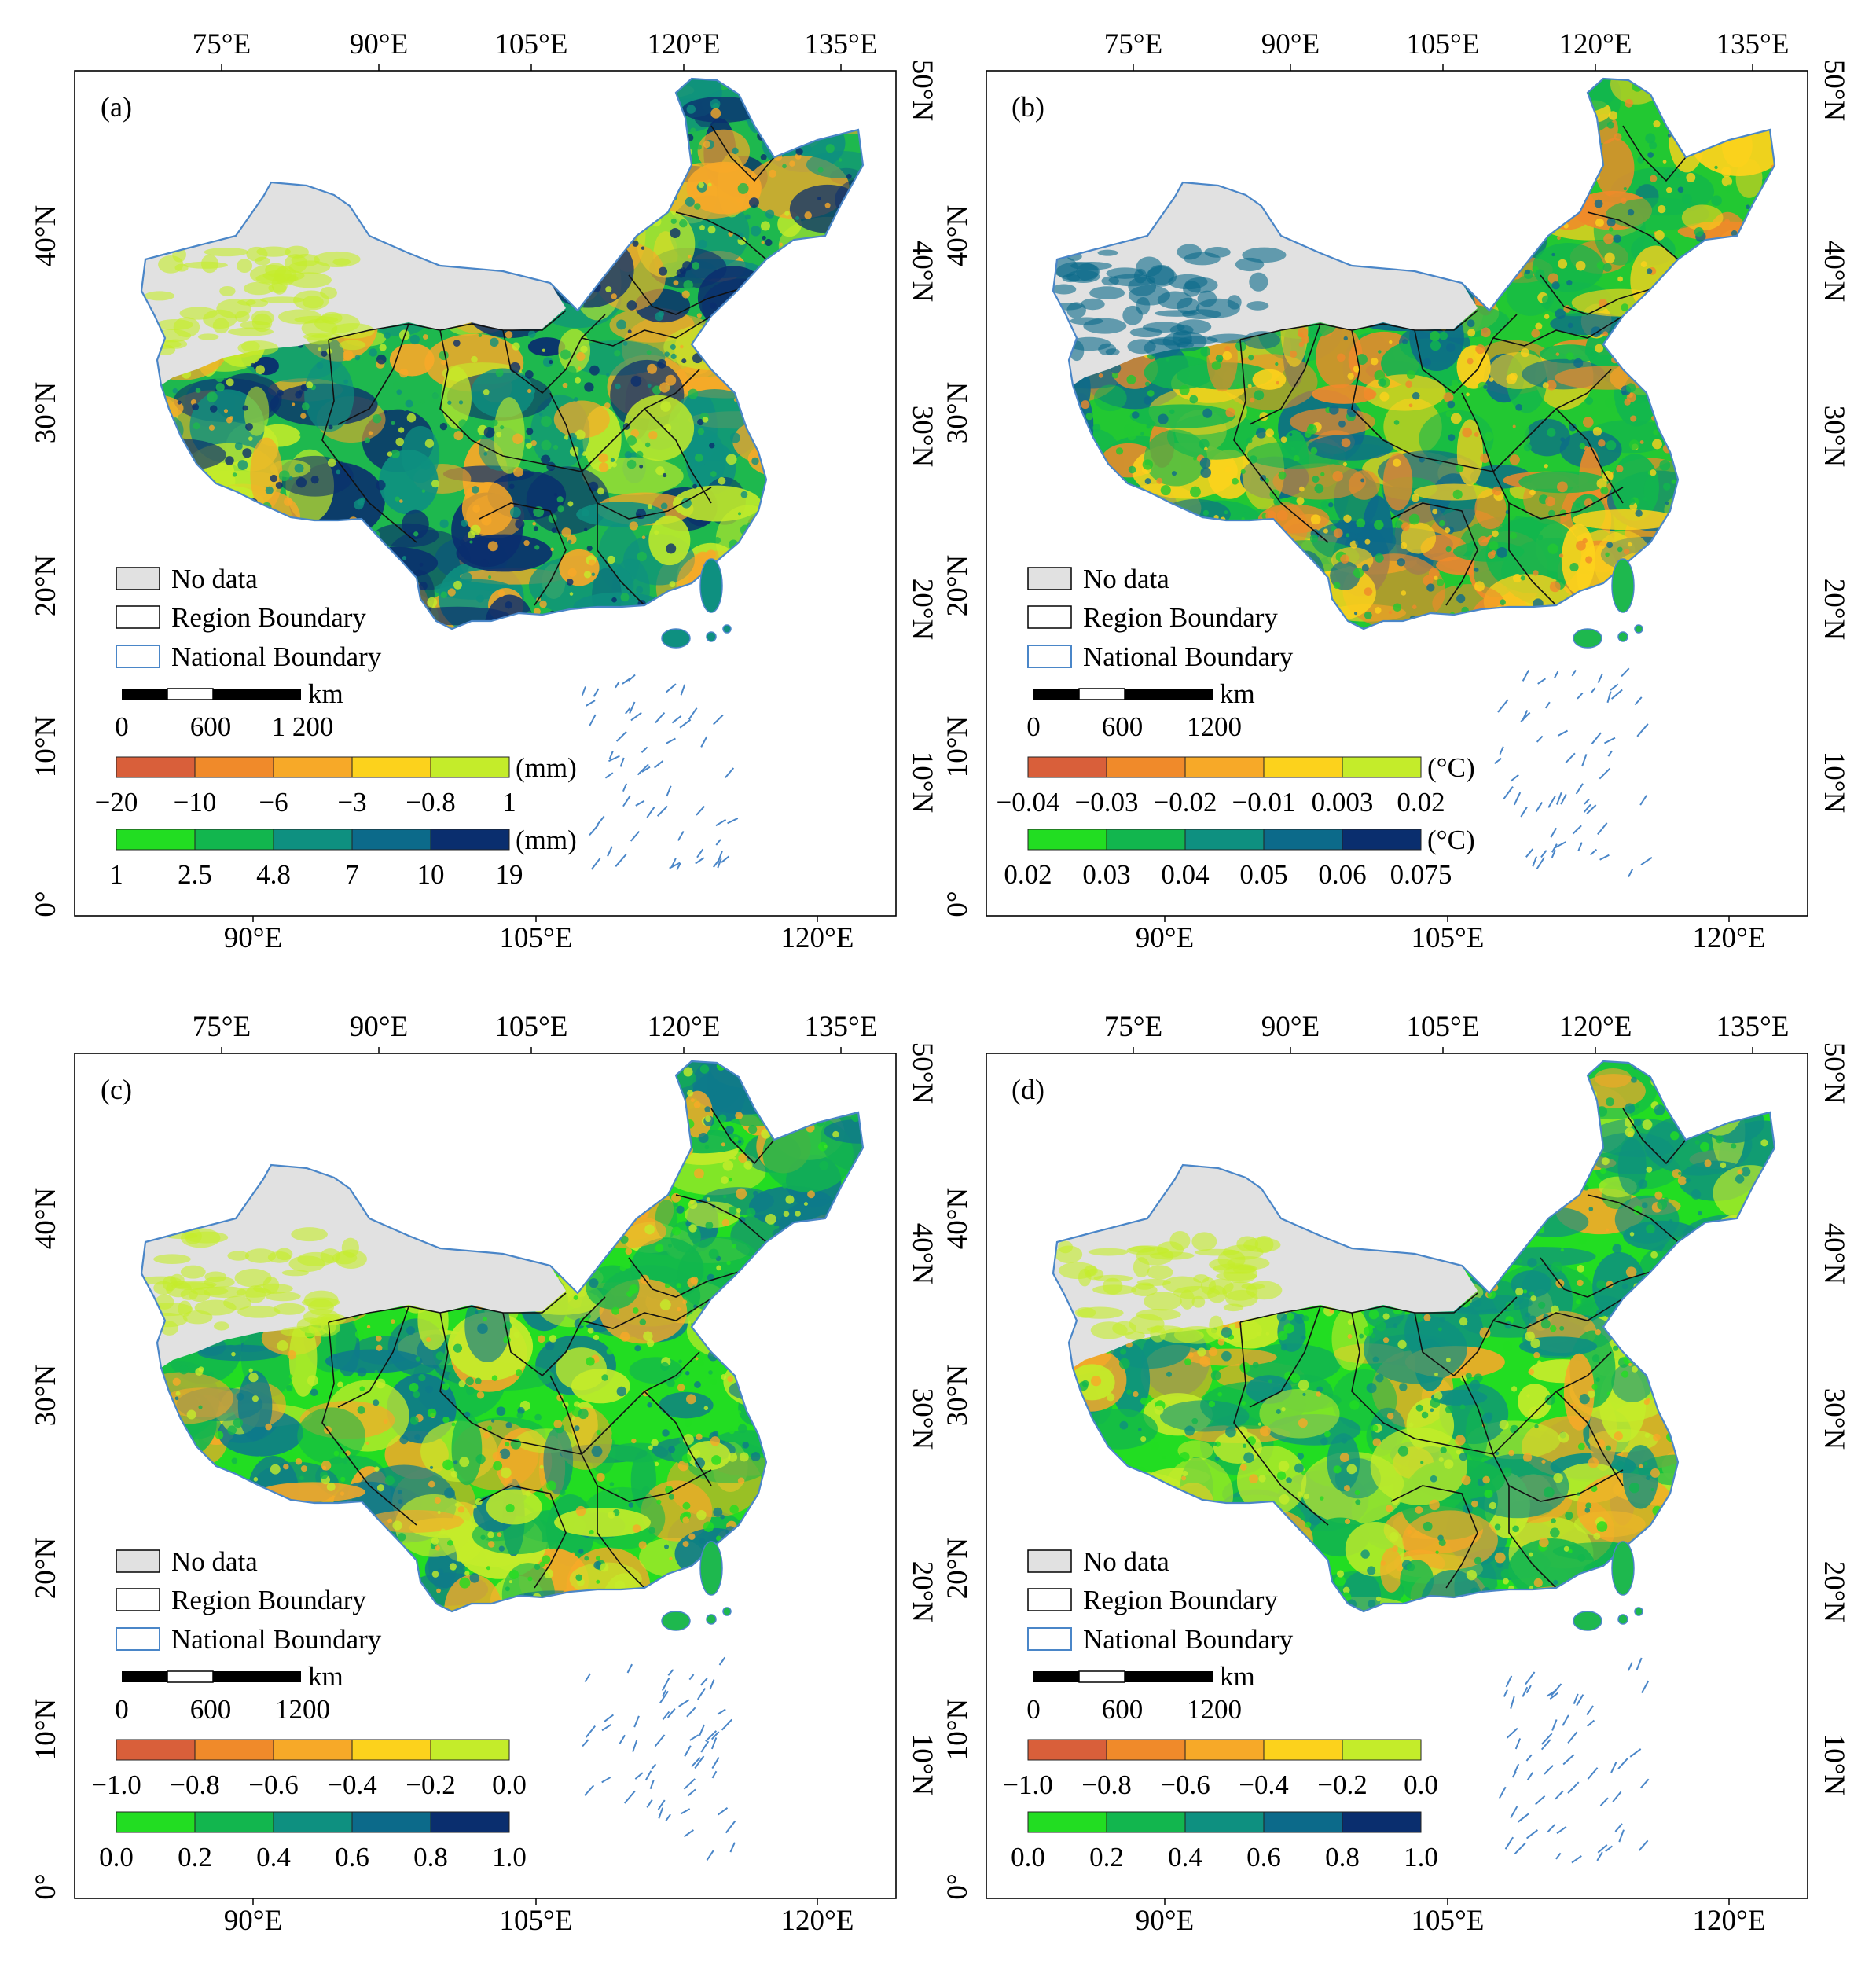 Image resolution: width=1876 pixels, height=1966 pixels. What do you see at coordinates (1451, 840) in the screenshot?
I see `colorbar-pos-unit: (°C)` at bounding box center [1451, 840].